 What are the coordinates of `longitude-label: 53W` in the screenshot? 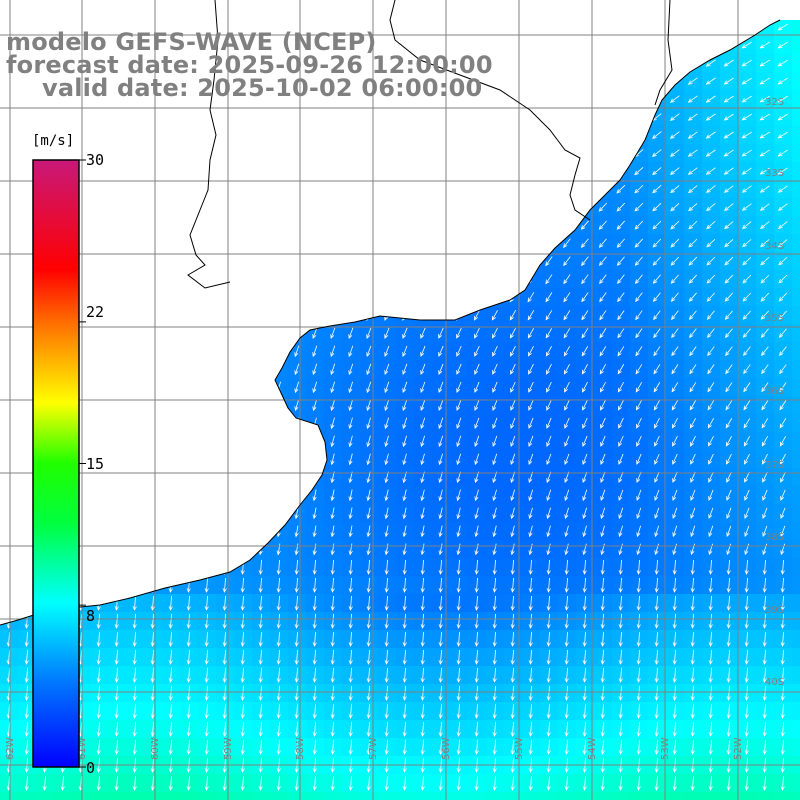 It's located at (665, 748).